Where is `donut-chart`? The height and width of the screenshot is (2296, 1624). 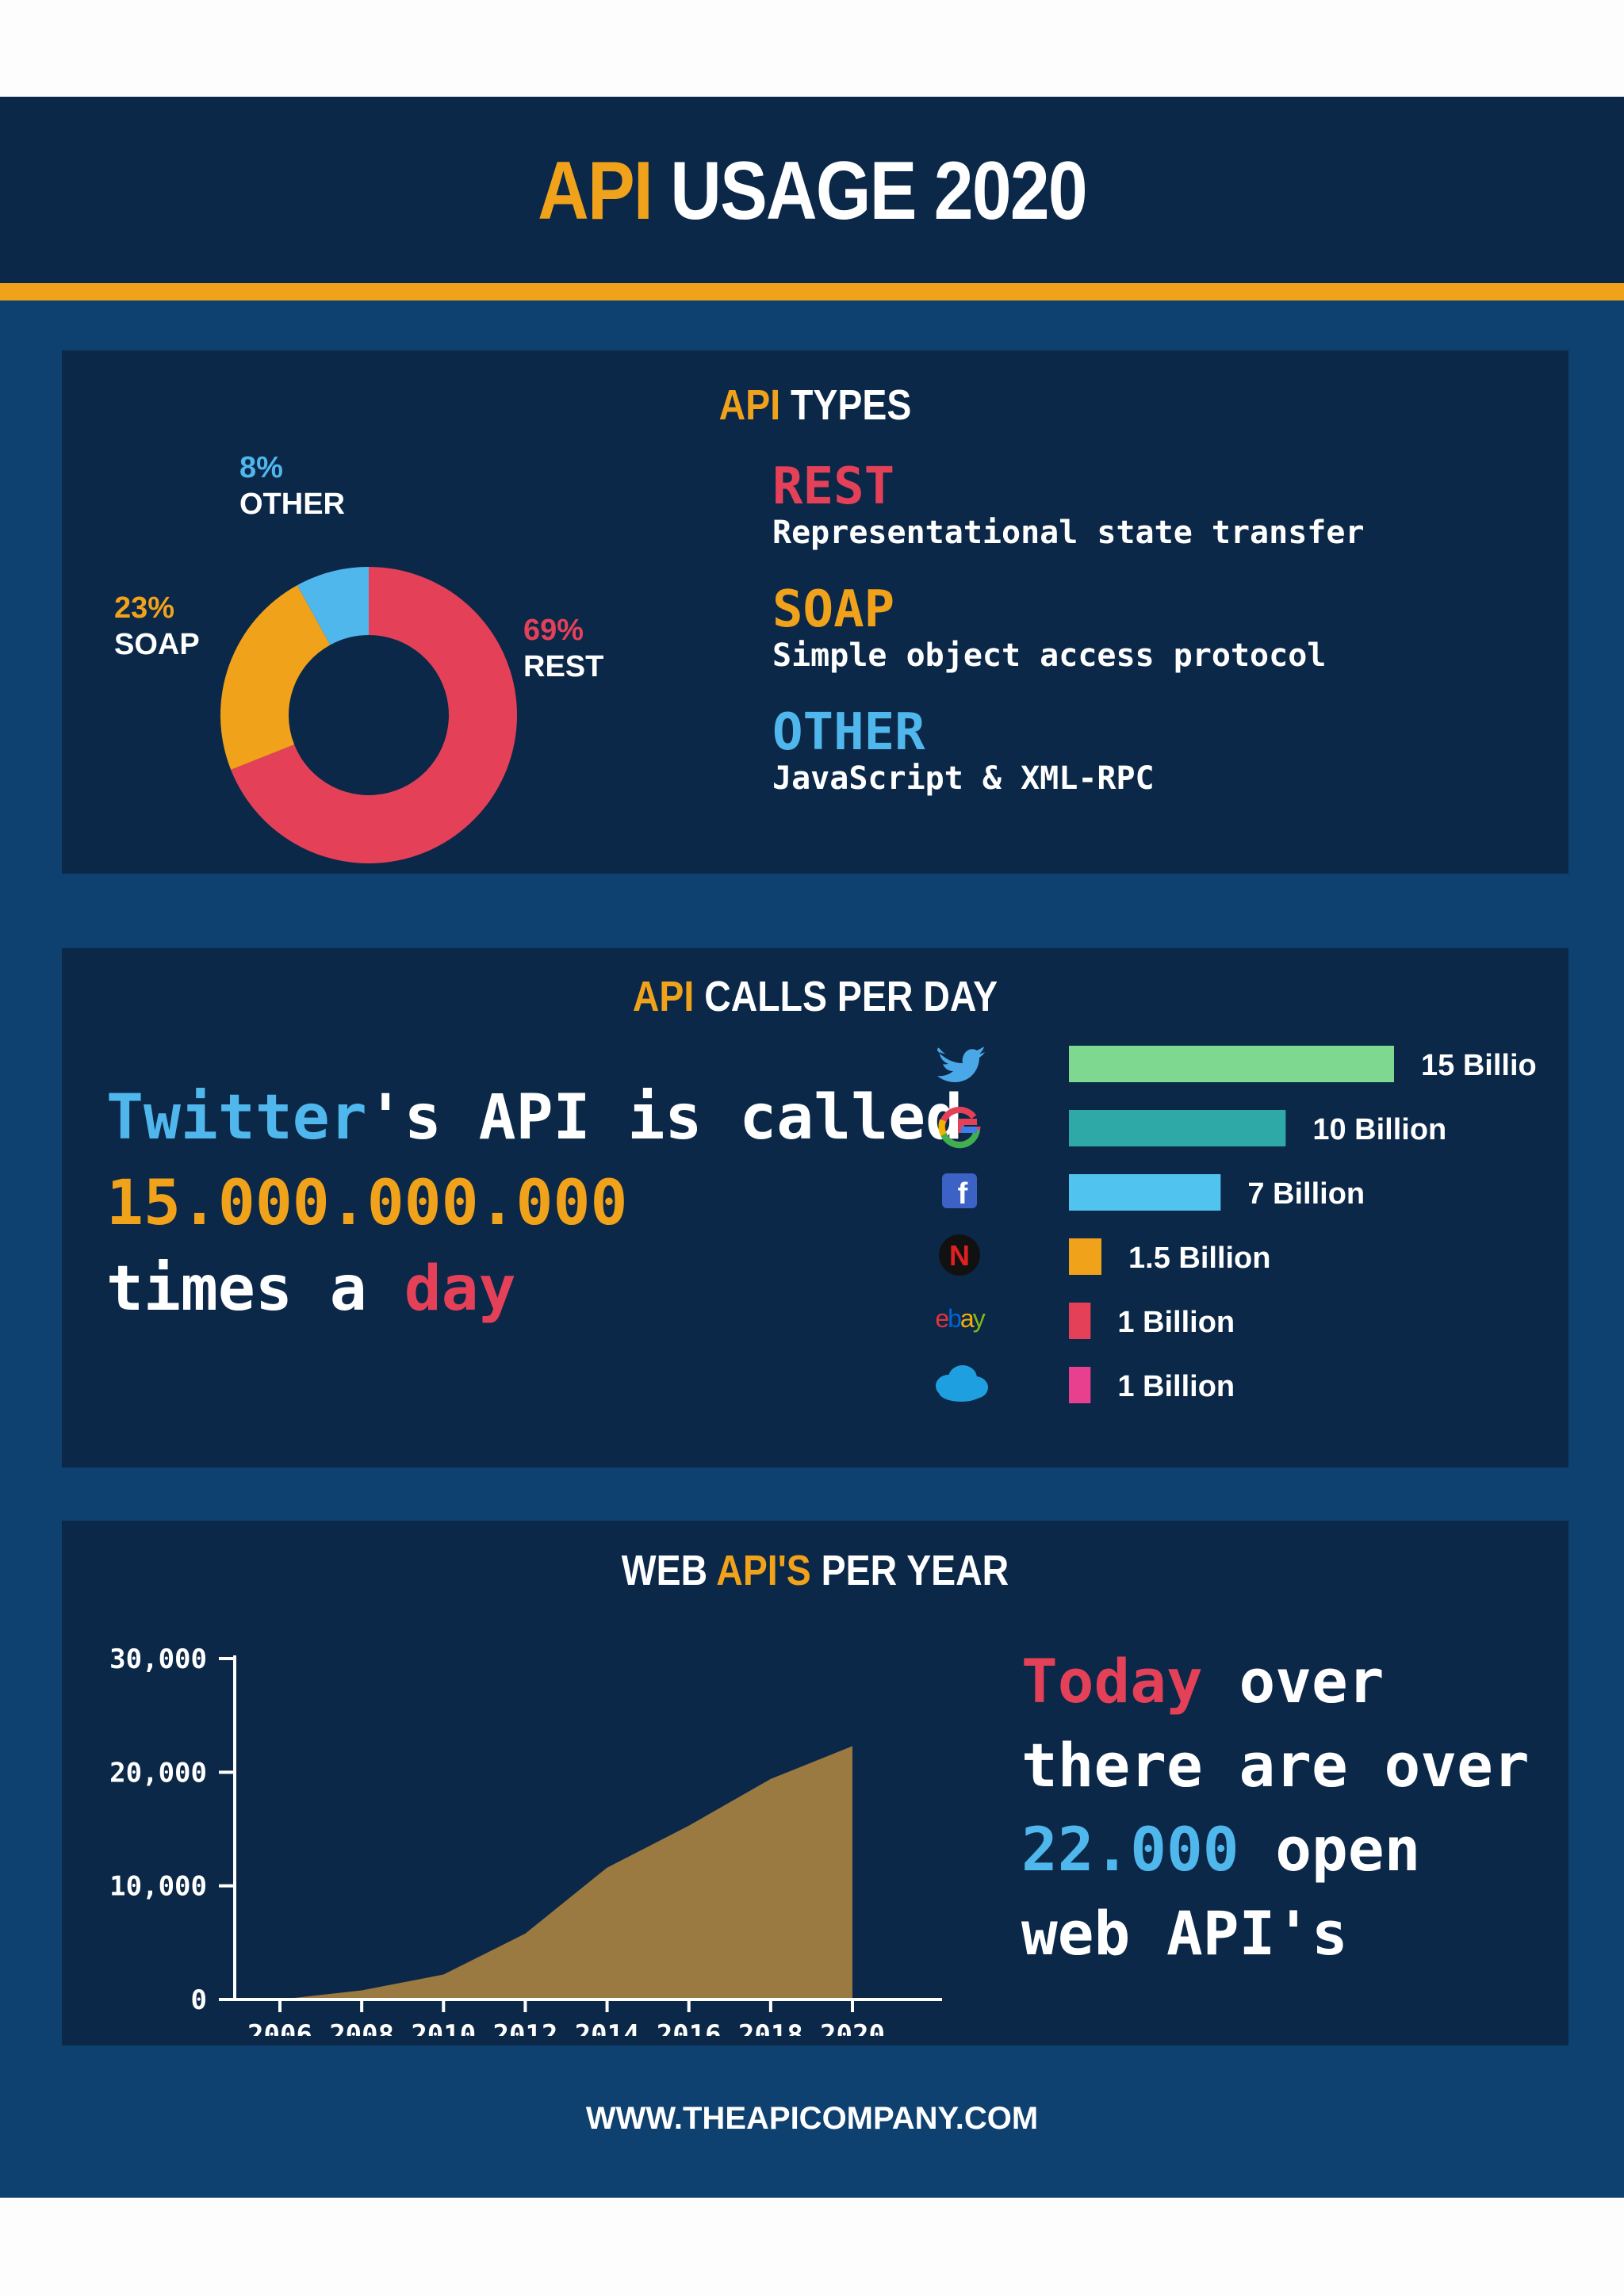
donut-chart is located at coordinates (368, 715).